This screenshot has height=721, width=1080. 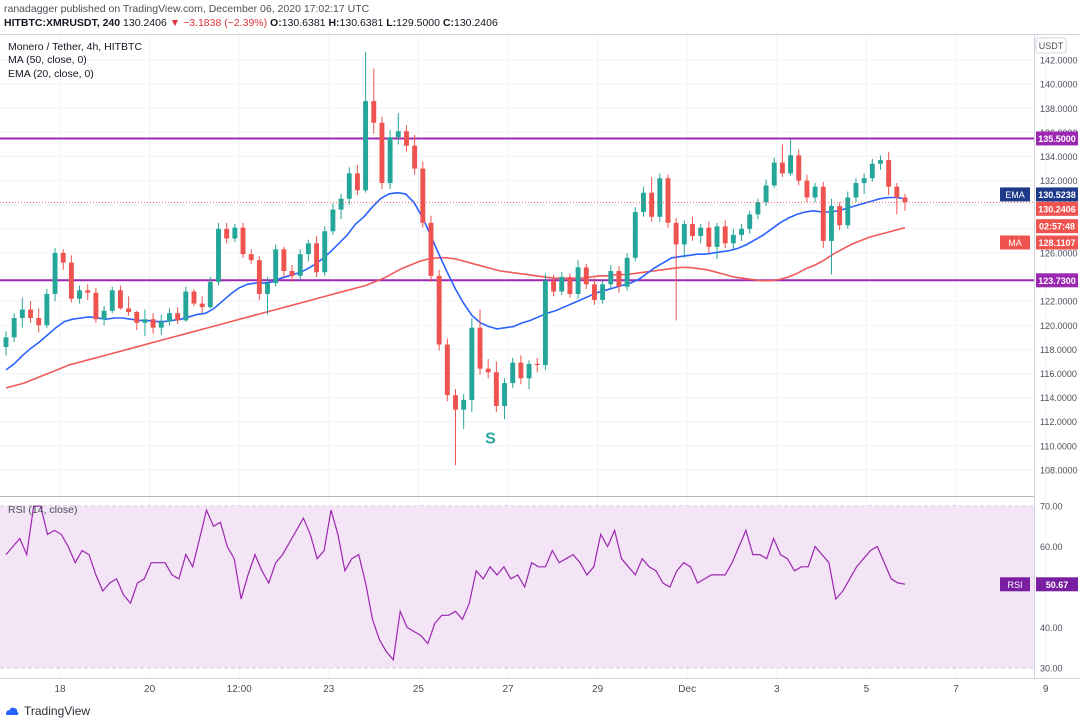 I want to click on last-price: 130.2406, so click(x=145, y=23).